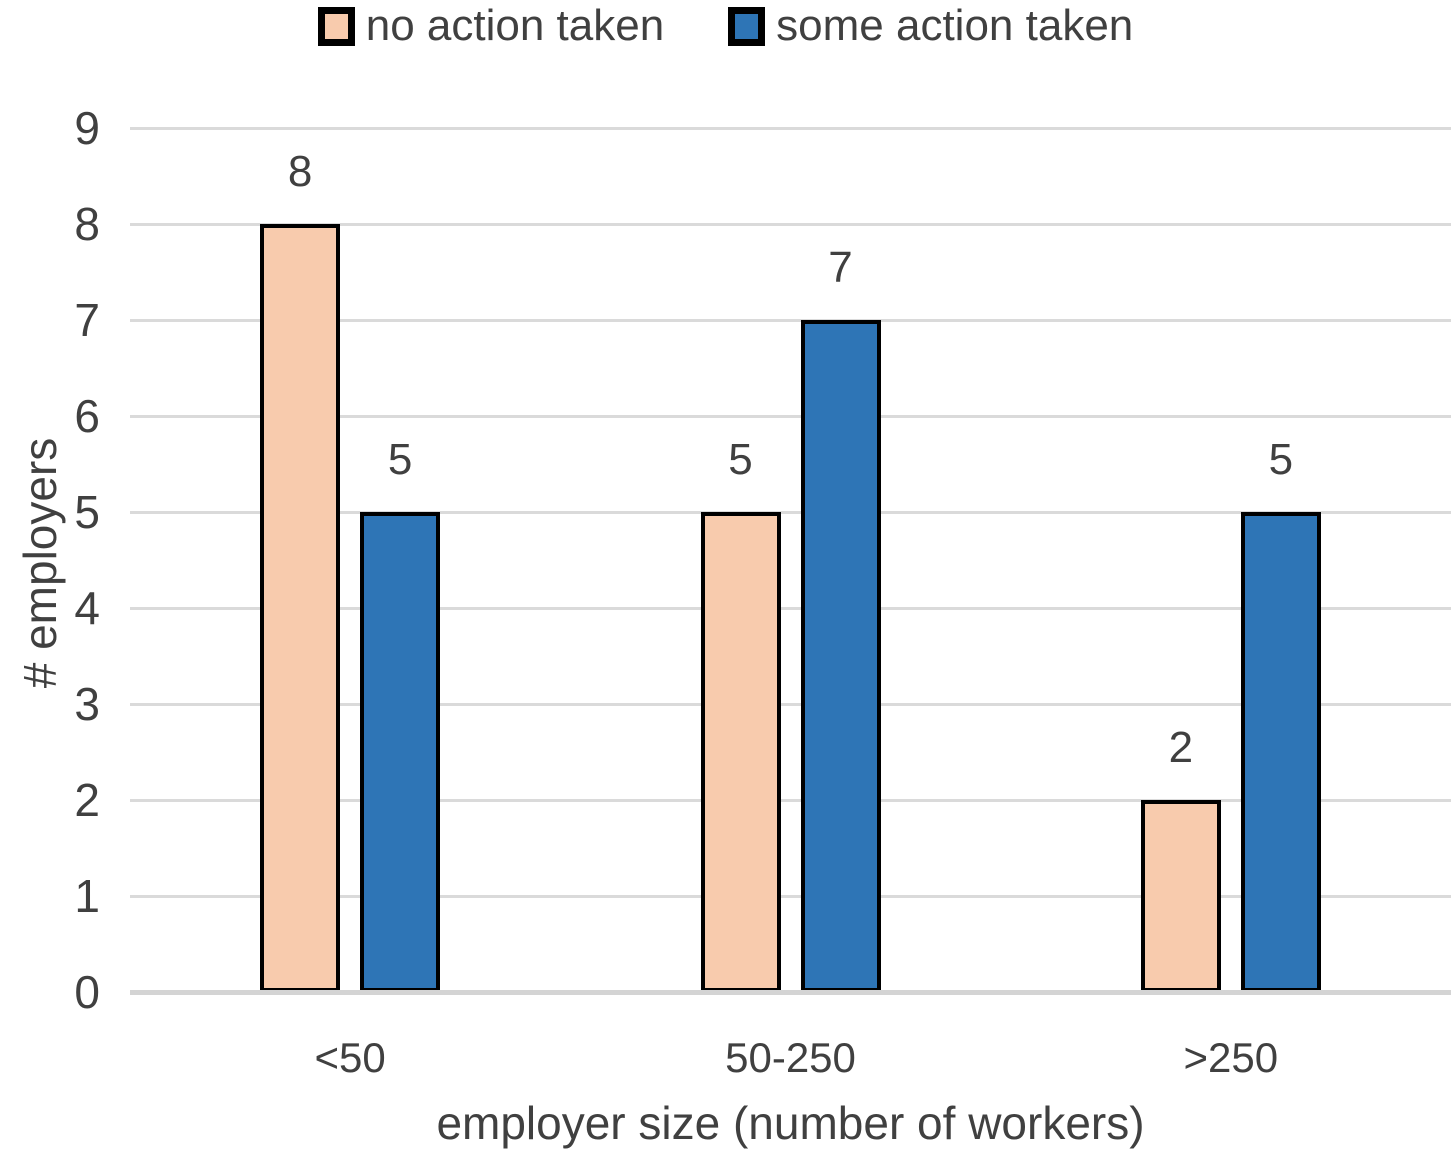 Image resolution: width=1451 pixels, height=1164 pixels. Describe the element at coordinates (87, 224) in the screenshot. I see `y-tick-label: 8` at that location.